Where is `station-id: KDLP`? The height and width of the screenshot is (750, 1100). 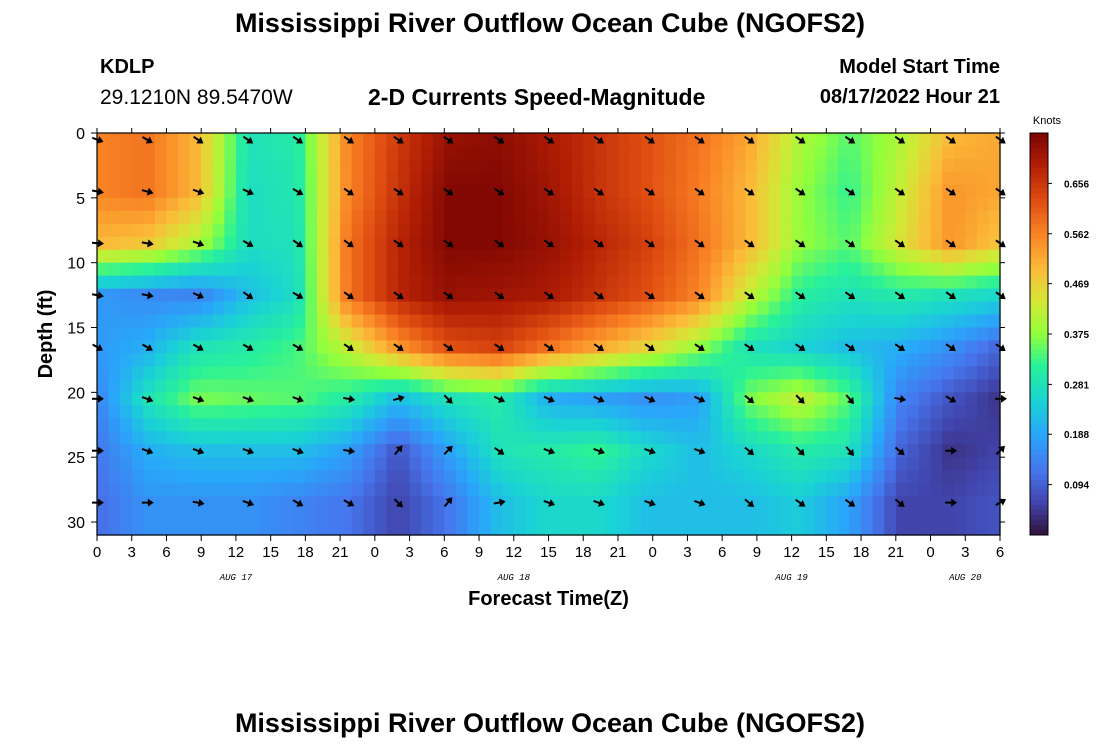
station-id: KDLP is located at coordinates (127, 67).